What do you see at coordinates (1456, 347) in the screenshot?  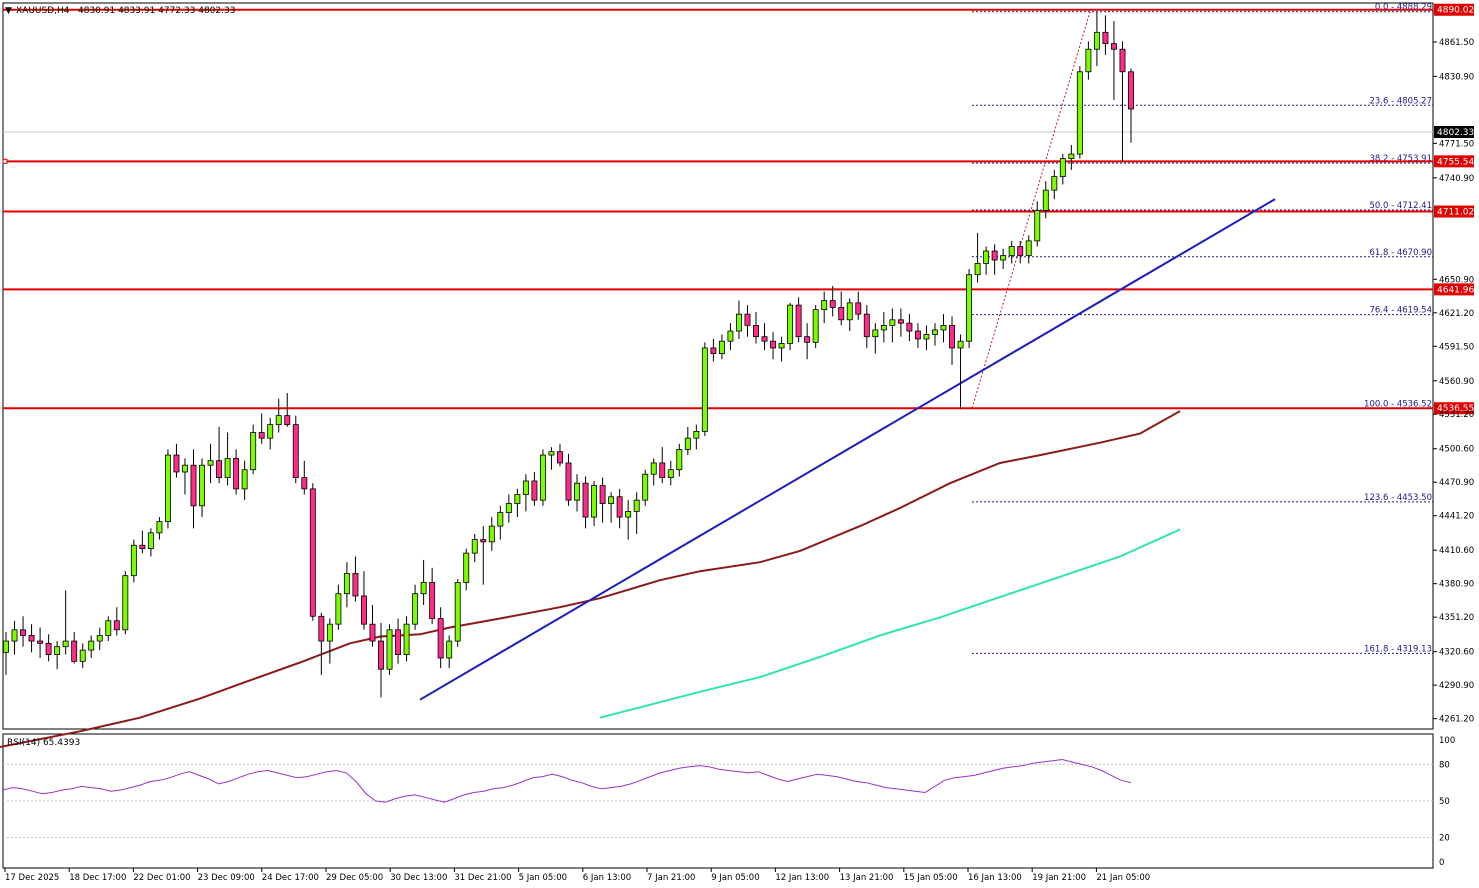 I see `price-tick-label: 4591.50` at bounding box center [1456, 347].